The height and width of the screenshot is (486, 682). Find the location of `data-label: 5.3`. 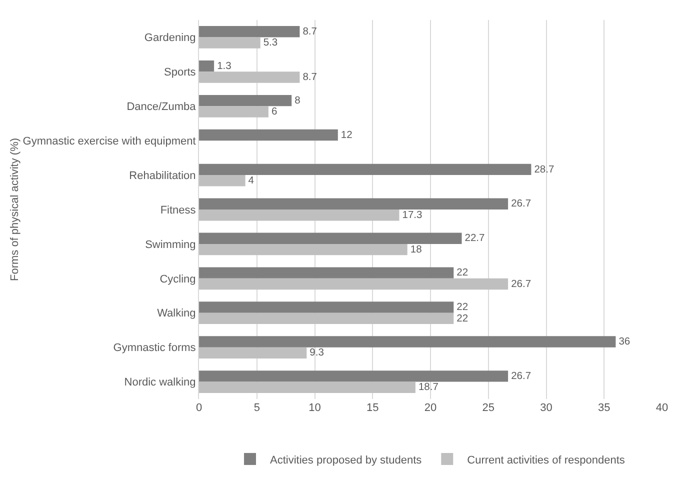

data-label: 5.3 is located at coordinates (270, 43).